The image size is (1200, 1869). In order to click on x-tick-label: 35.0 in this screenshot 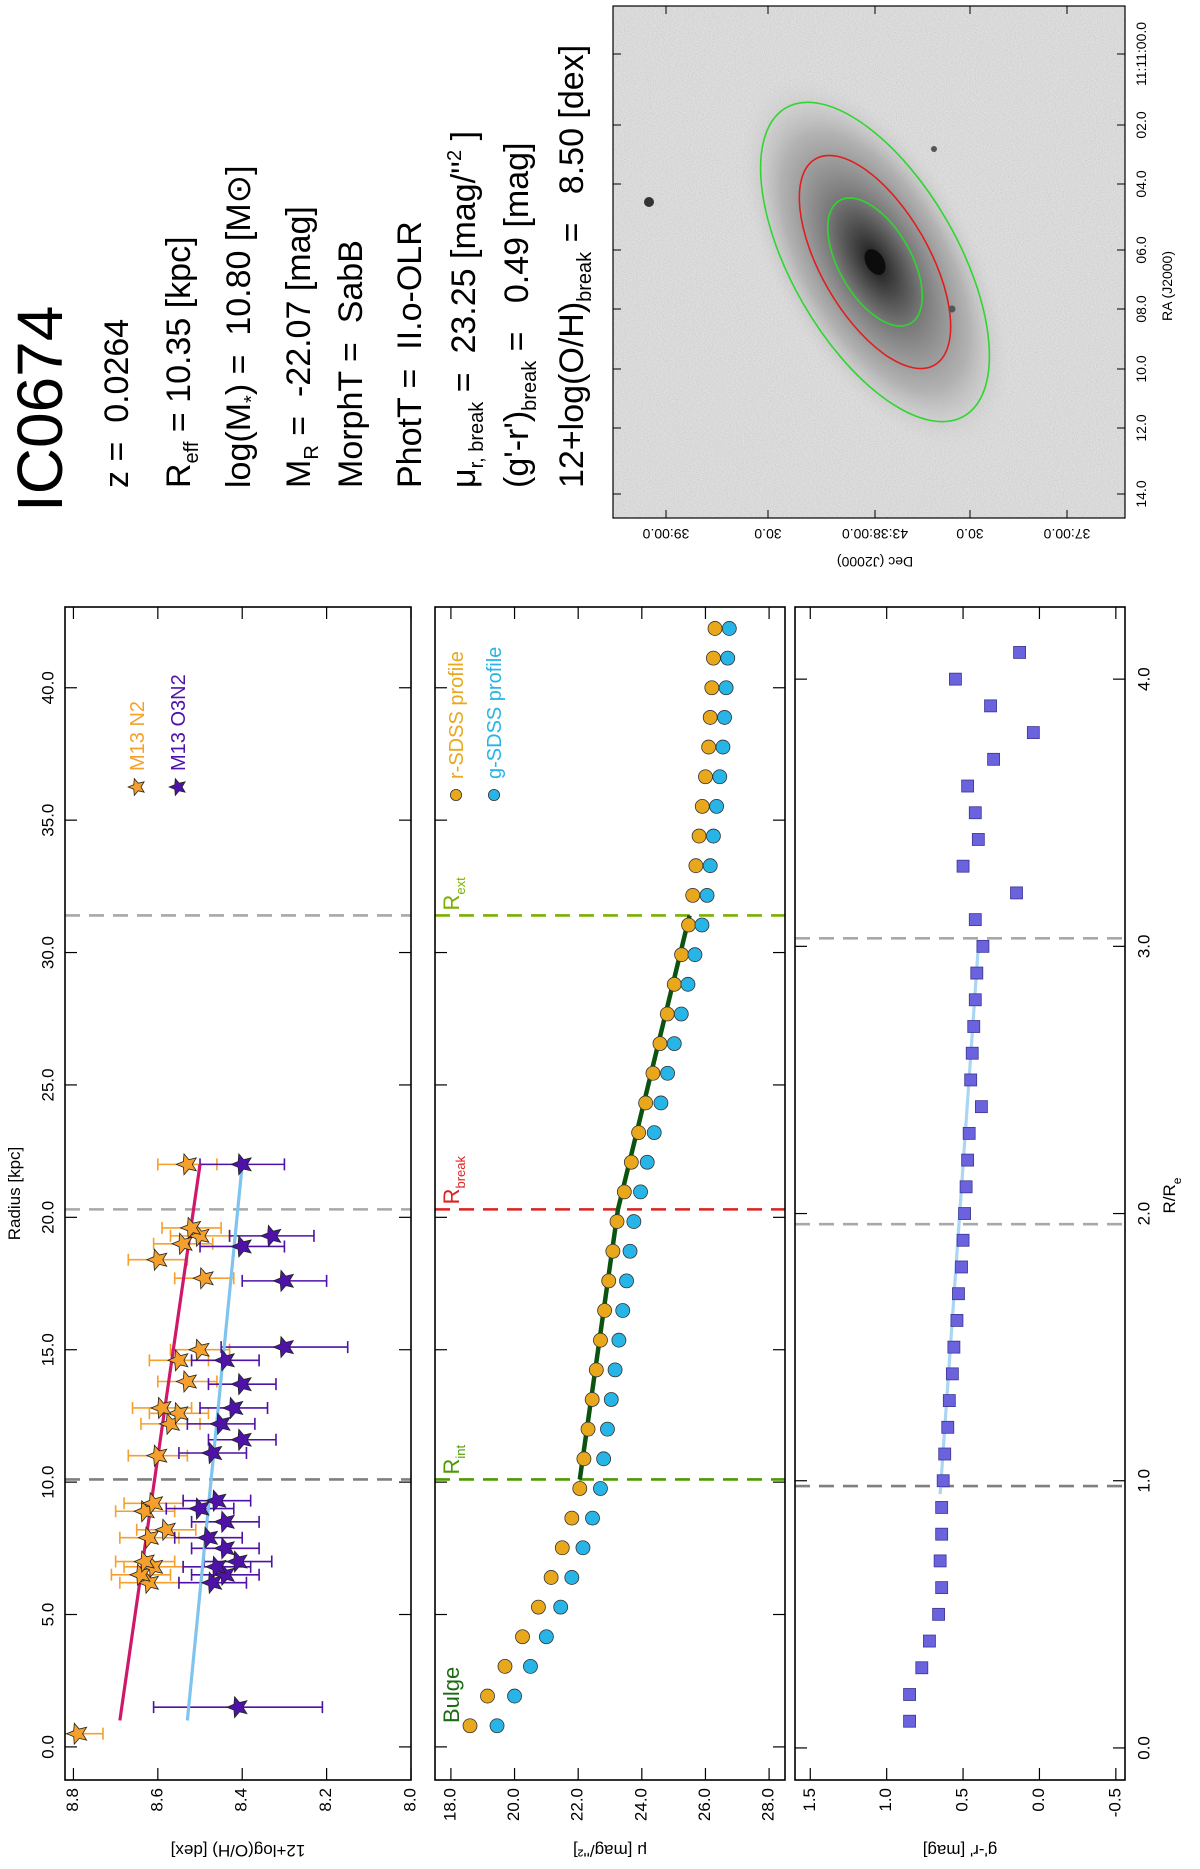, I will do `click(47, 820)`.